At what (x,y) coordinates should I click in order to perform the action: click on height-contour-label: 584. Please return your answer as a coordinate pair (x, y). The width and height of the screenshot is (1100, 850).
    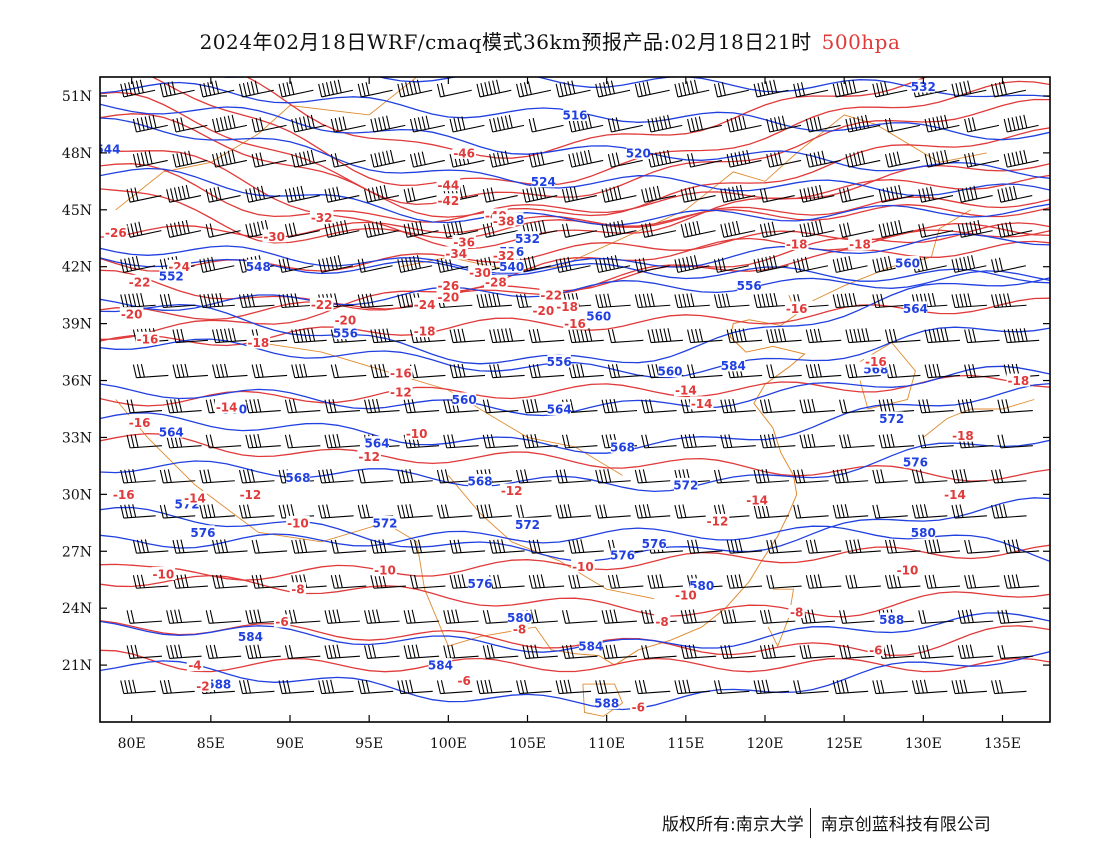
    Looking at the image, I should click on (590, 647).